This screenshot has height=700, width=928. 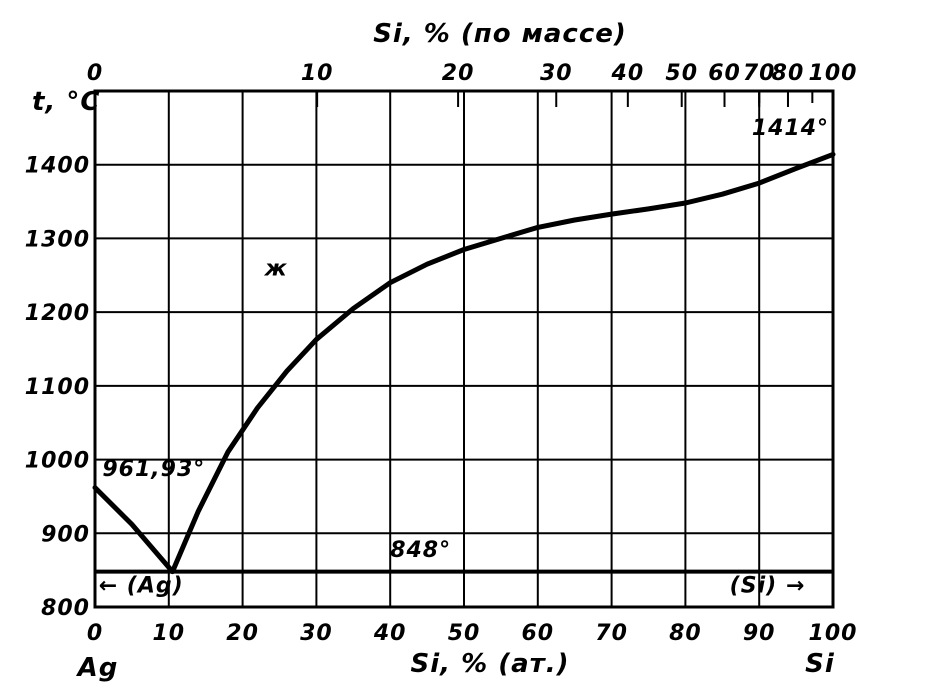 What do you see at coordinates (464, 633) in the screenshot?
I see `x-tick-label: 50` at bounding box center [464, 633].